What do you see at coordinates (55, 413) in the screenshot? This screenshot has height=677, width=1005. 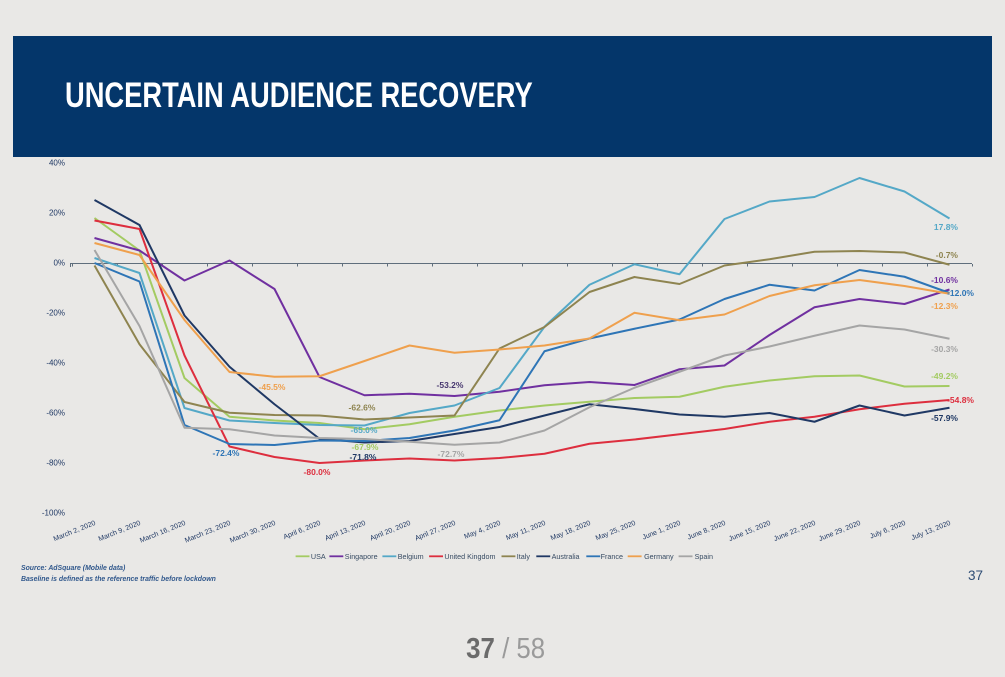 I see `svg-text: -60%` at bounding box center [55, 413].